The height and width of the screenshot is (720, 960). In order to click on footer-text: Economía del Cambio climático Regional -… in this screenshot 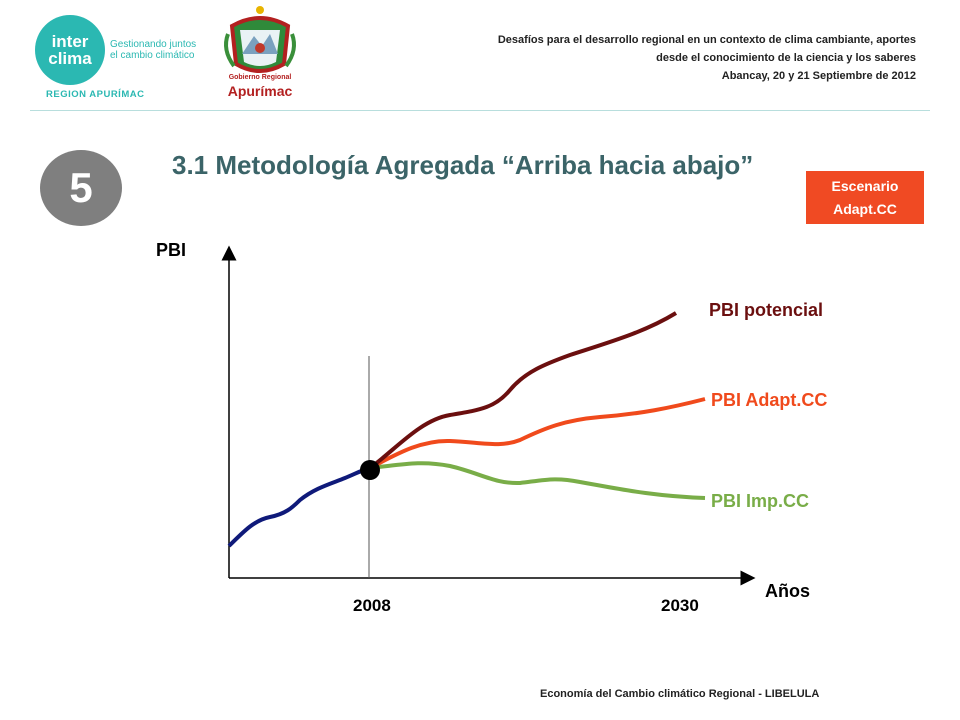, I will do `click(680, 694)`.